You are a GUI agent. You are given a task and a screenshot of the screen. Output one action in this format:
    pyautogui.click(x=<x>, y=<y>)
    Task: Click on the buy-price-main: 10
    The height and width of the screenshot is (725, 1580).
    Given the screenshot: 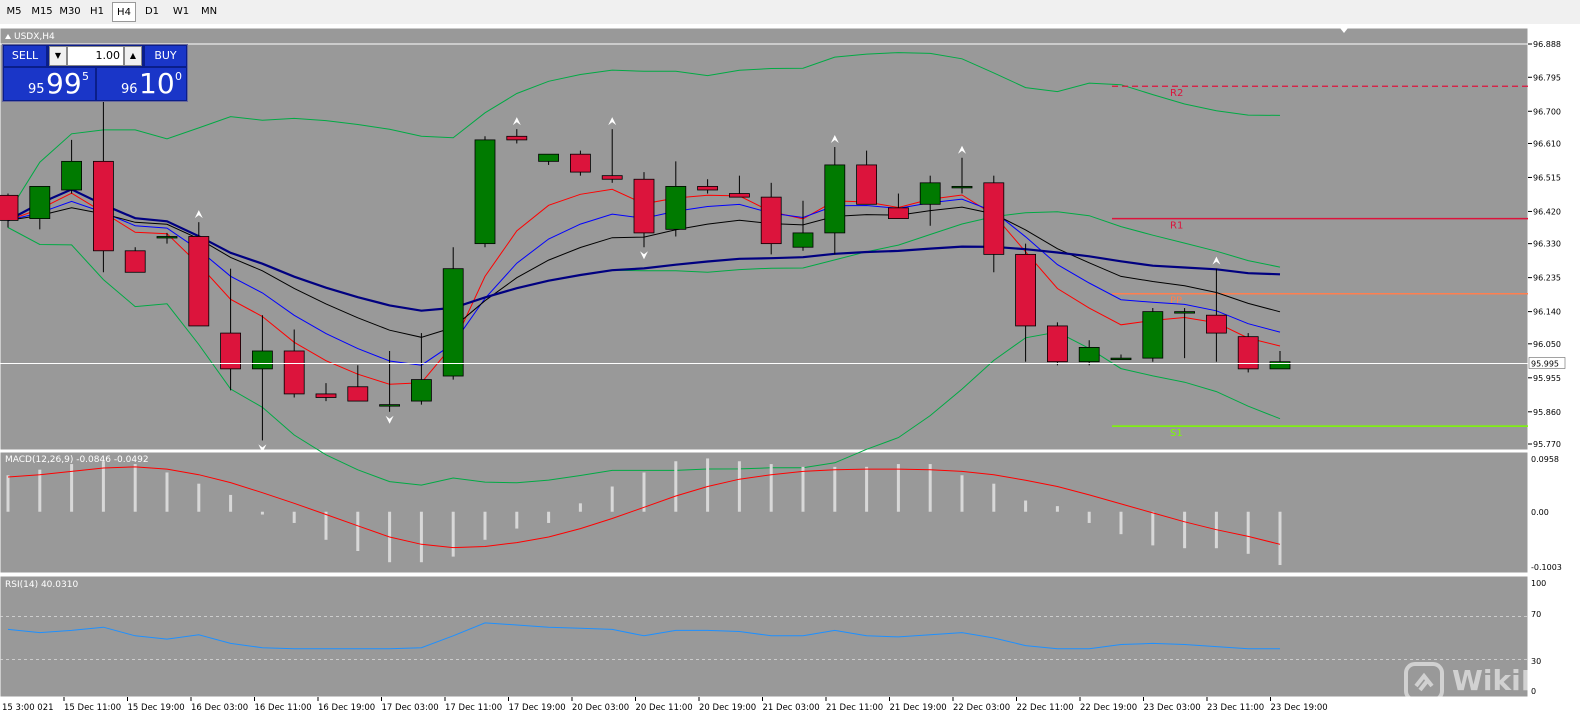 What is the action you would take?
    pyautogui.click(x=157, y=84)
    